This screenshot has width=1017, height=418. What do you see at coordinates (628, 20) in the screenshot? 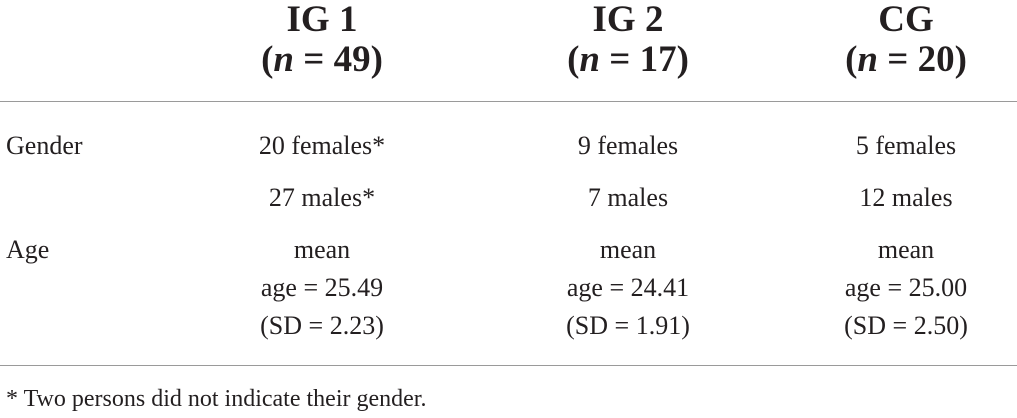
I see `column-title: IG 2` at bounding box center [628, 20].